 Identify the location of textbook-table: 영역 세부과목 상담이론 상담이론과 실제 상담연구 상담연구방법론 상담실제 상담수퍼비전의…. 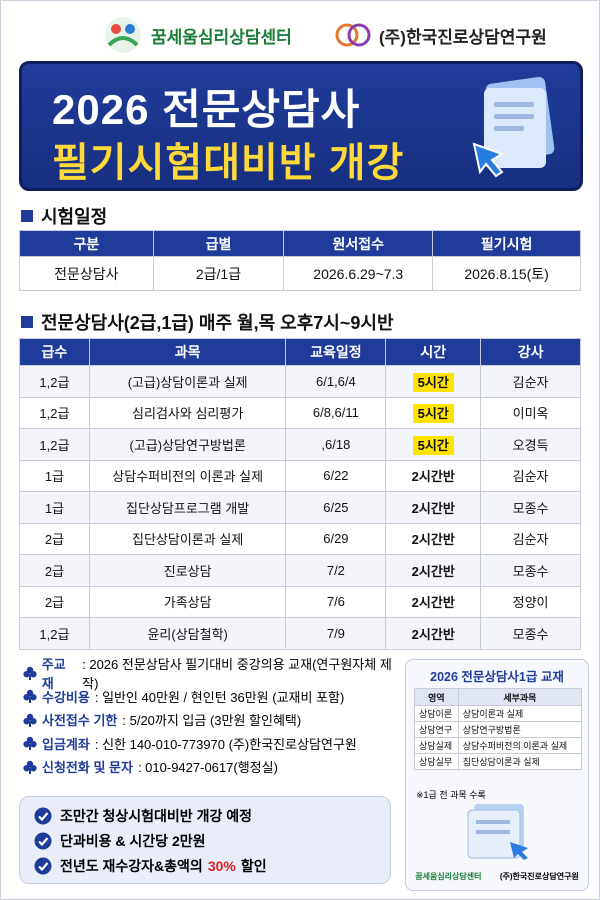
(498, 729).